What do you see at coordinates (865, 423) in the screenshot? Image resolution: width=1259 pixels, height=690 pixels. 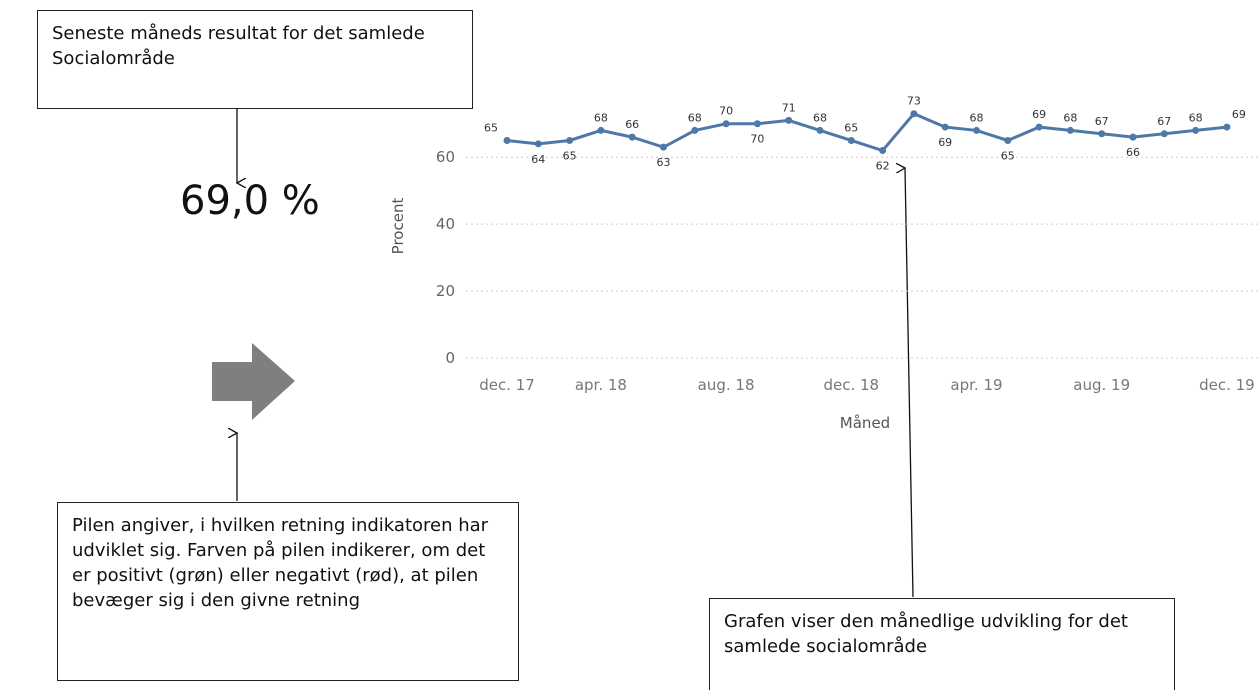 I see `x-axis-label: Måned` at bounding box center [865, 423].